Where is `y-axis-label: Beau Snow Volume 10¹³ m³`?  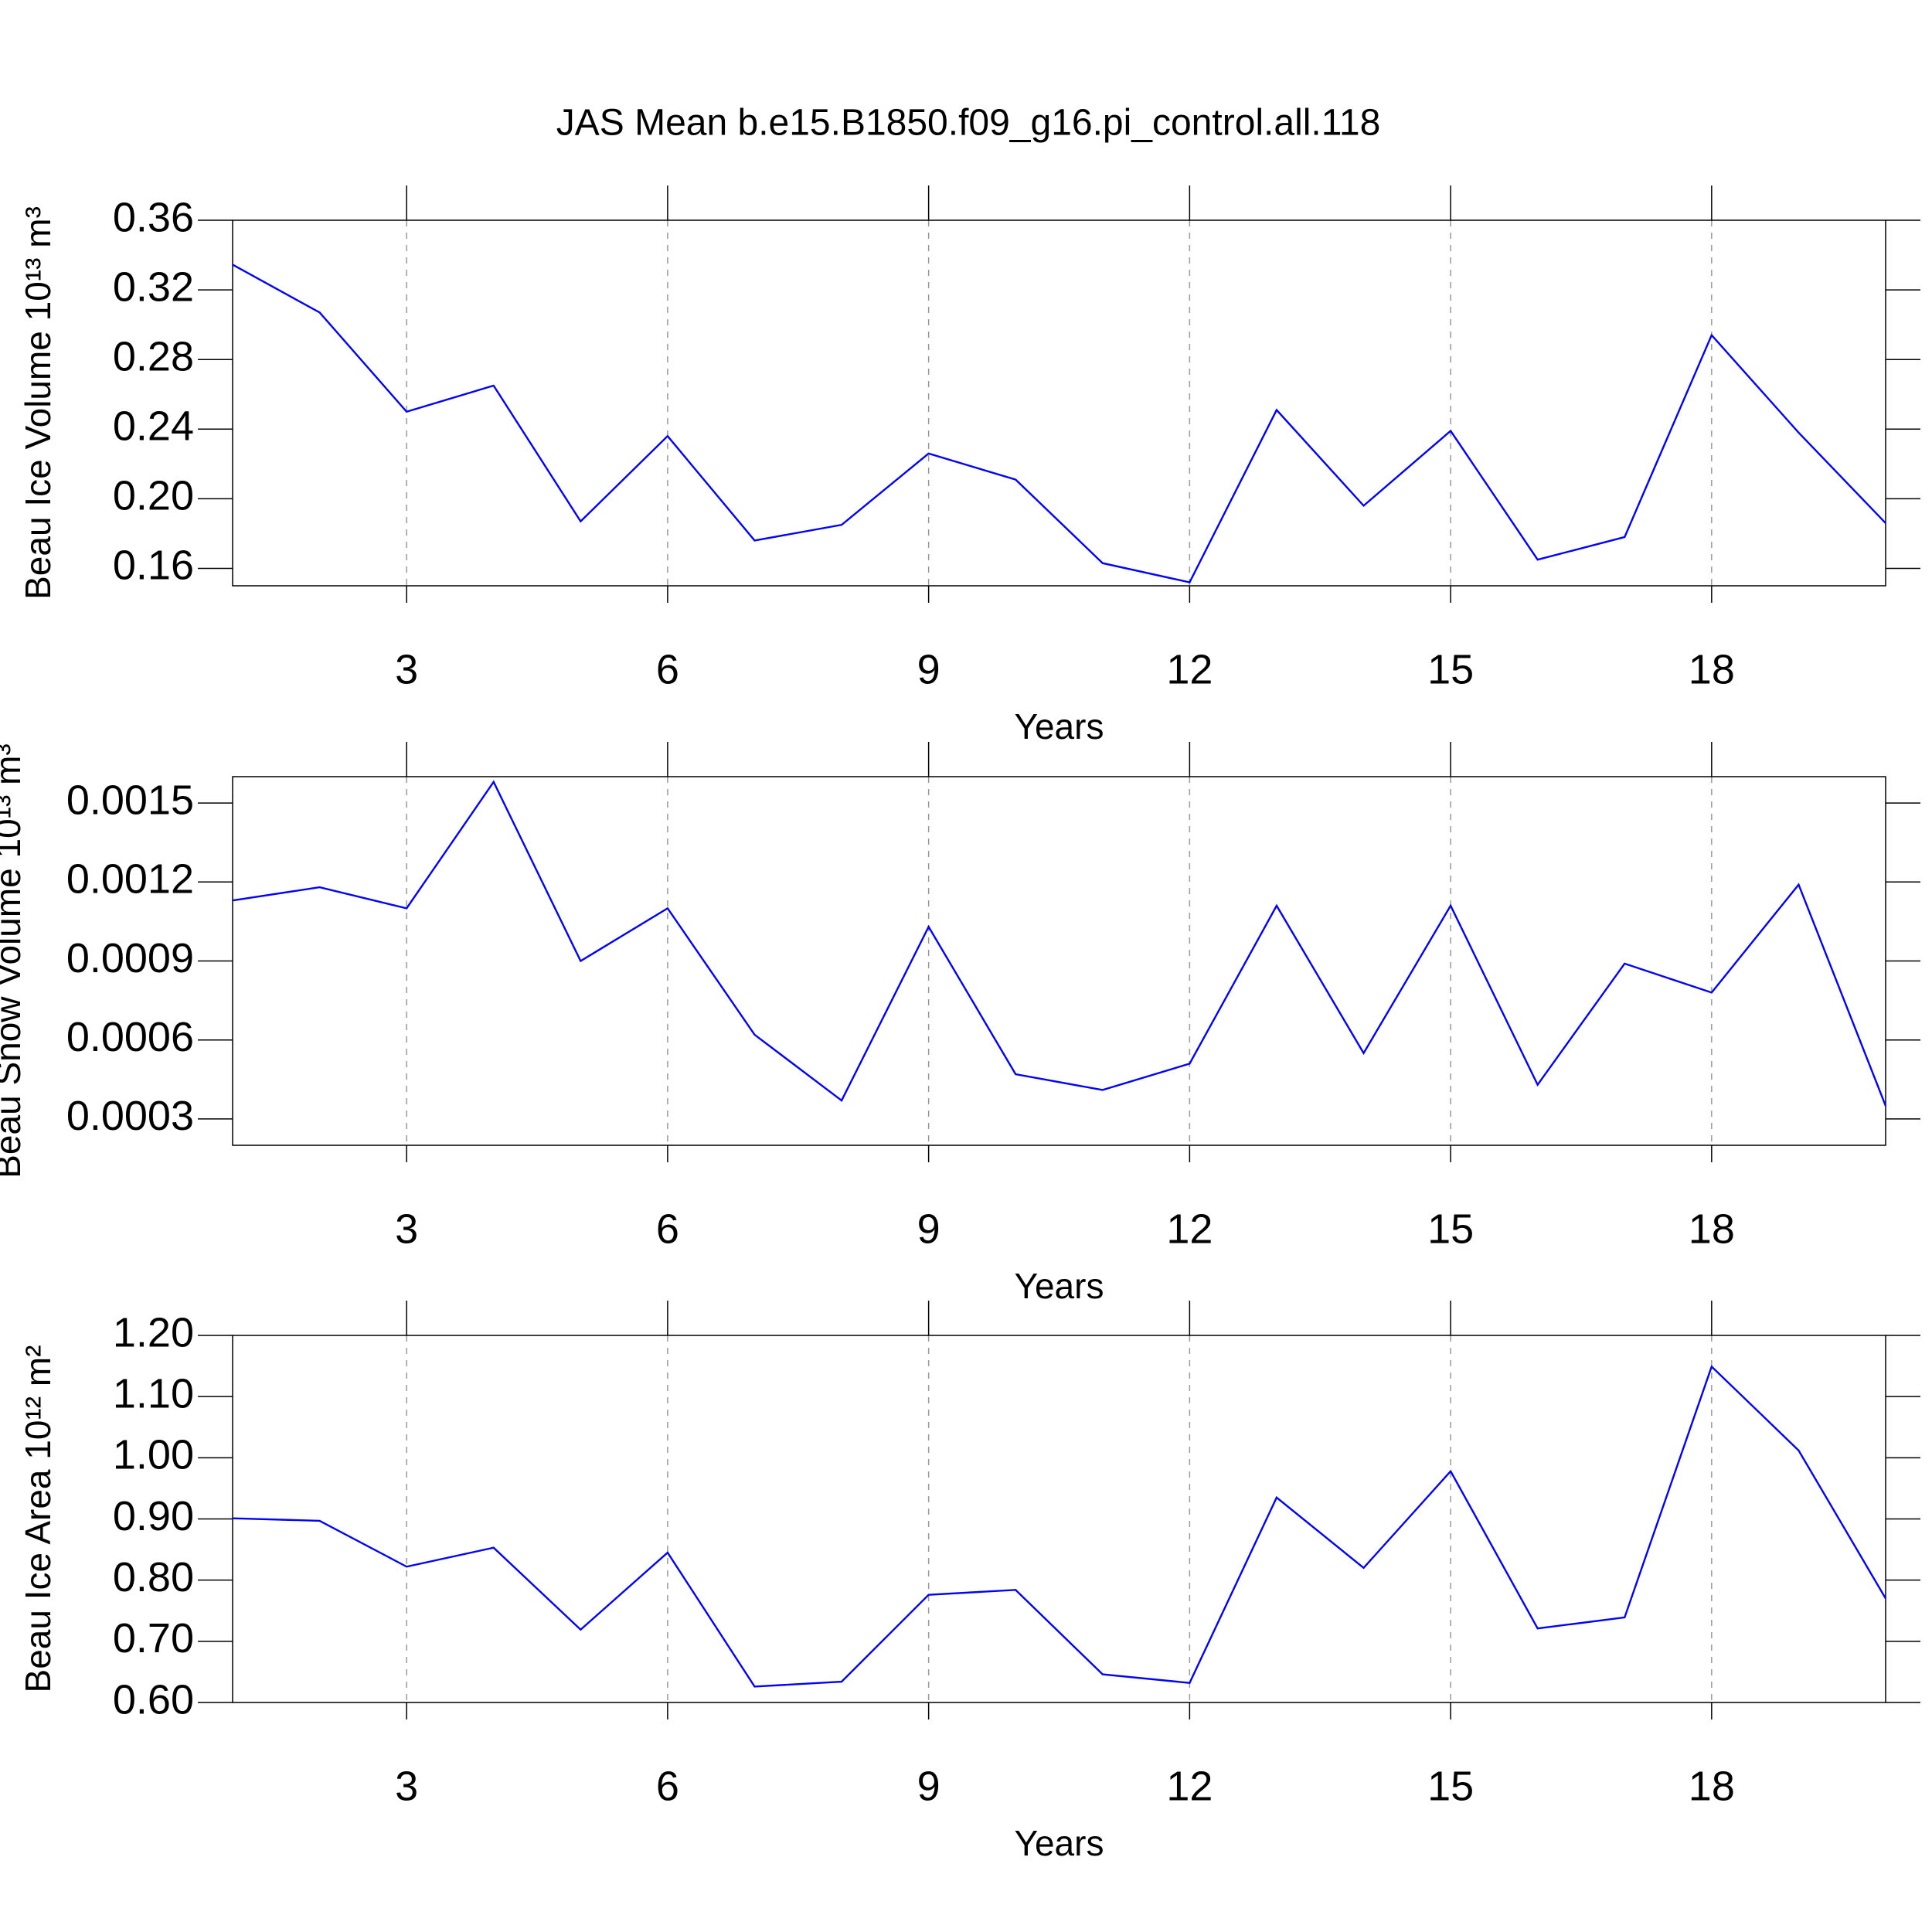 y-axis-label: Beau Snow Volume 10¹³ m³ is located at coordinates (14, 961).